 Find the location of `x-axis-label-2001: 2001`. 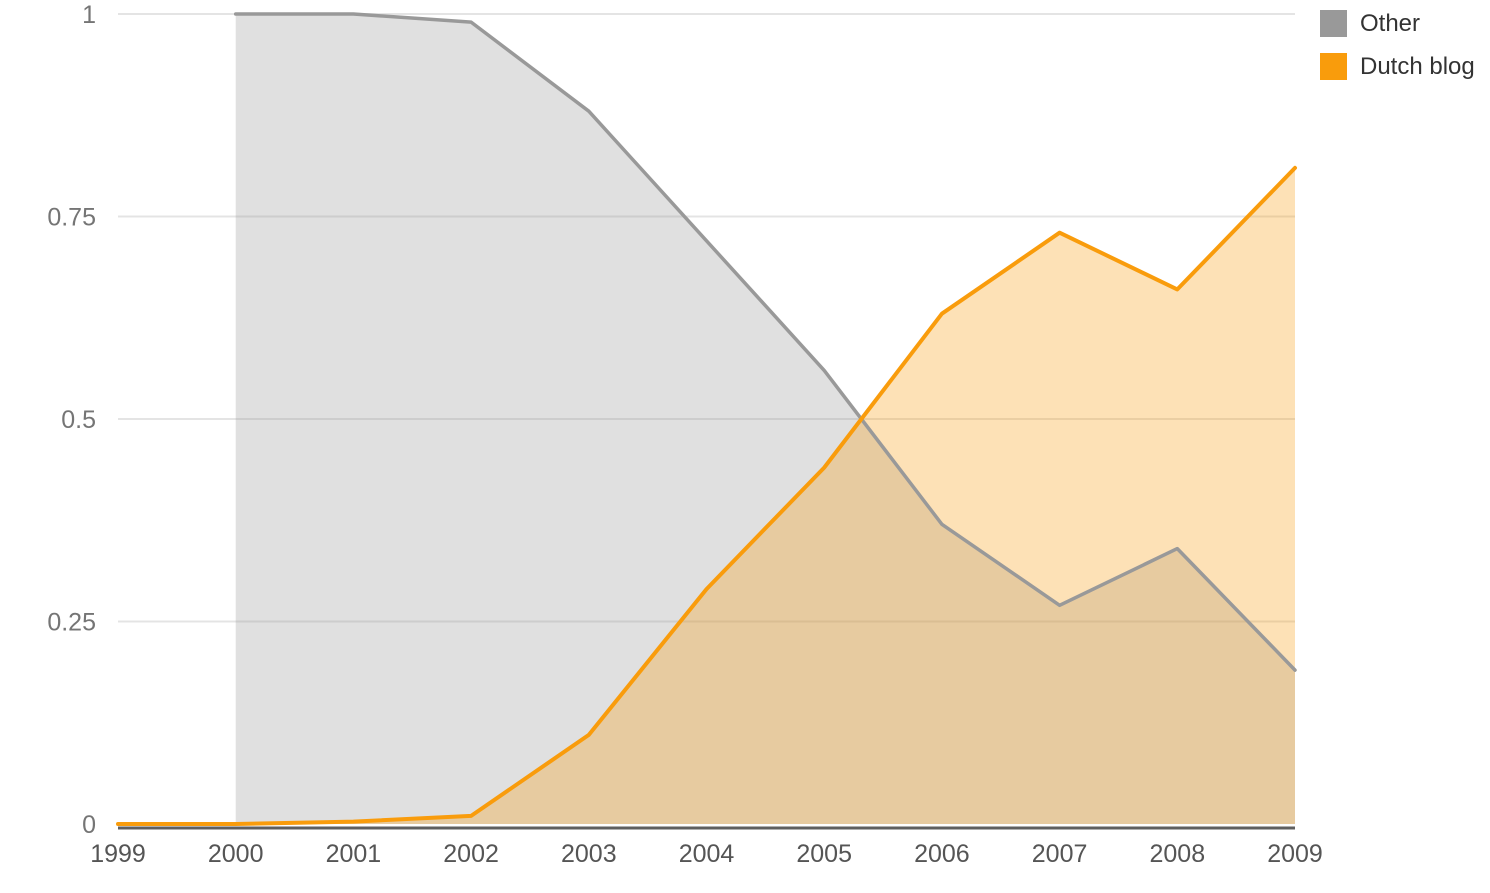

x-axis-label-2001: 2001 is located at coordinates (354, 854).